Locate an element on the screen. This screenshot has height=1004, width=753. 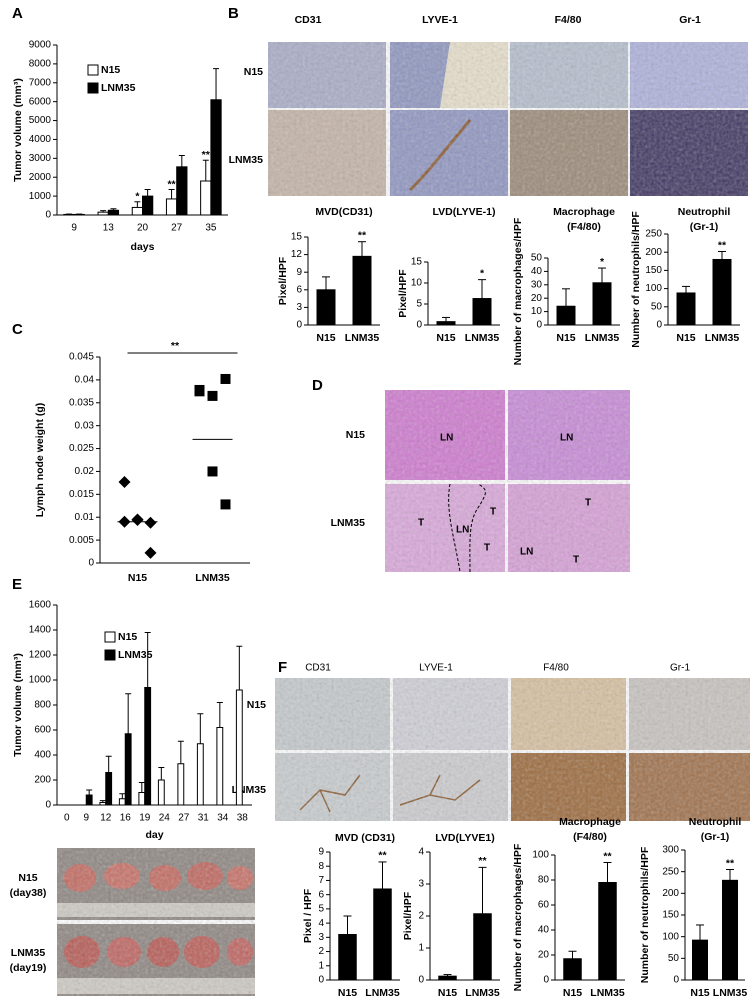
y-tick-label: 40 is located at coordinates (537, 271).